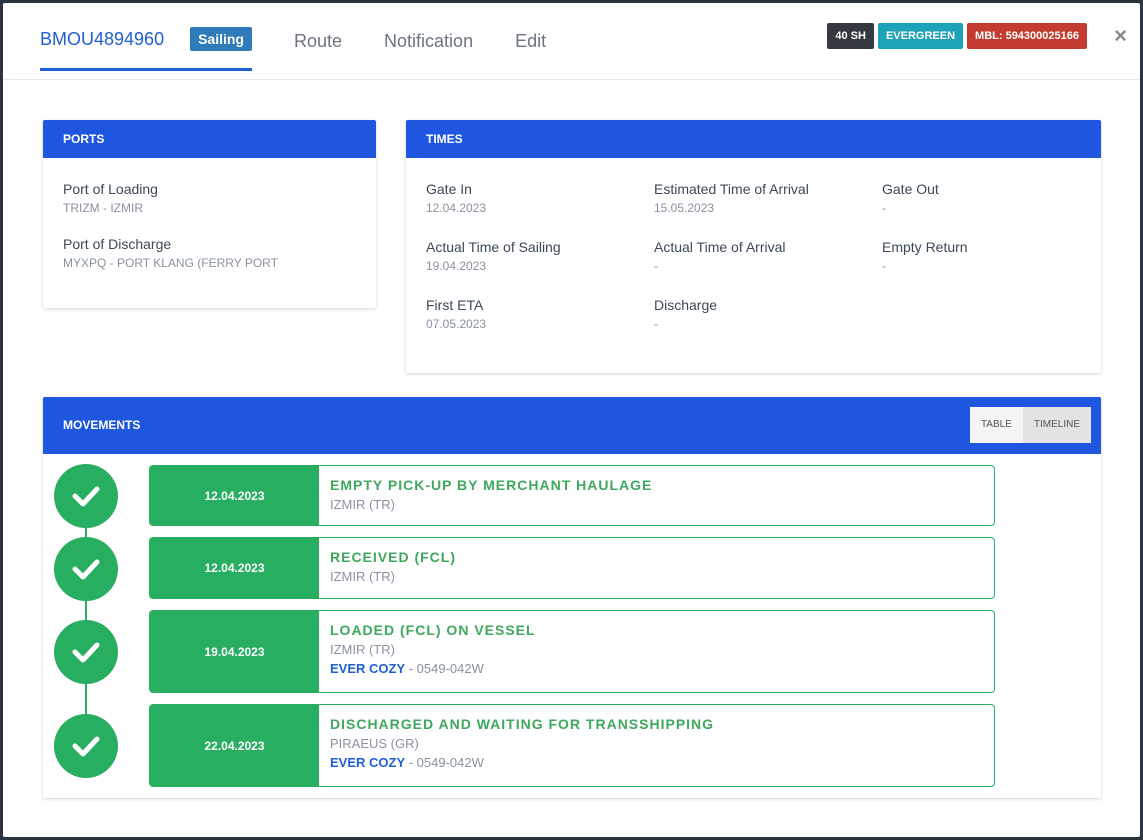 The height and width of the screenshot is (840, 1143). I want to click on time-field-label: Actual Time of Sailing, so click(493, 247).